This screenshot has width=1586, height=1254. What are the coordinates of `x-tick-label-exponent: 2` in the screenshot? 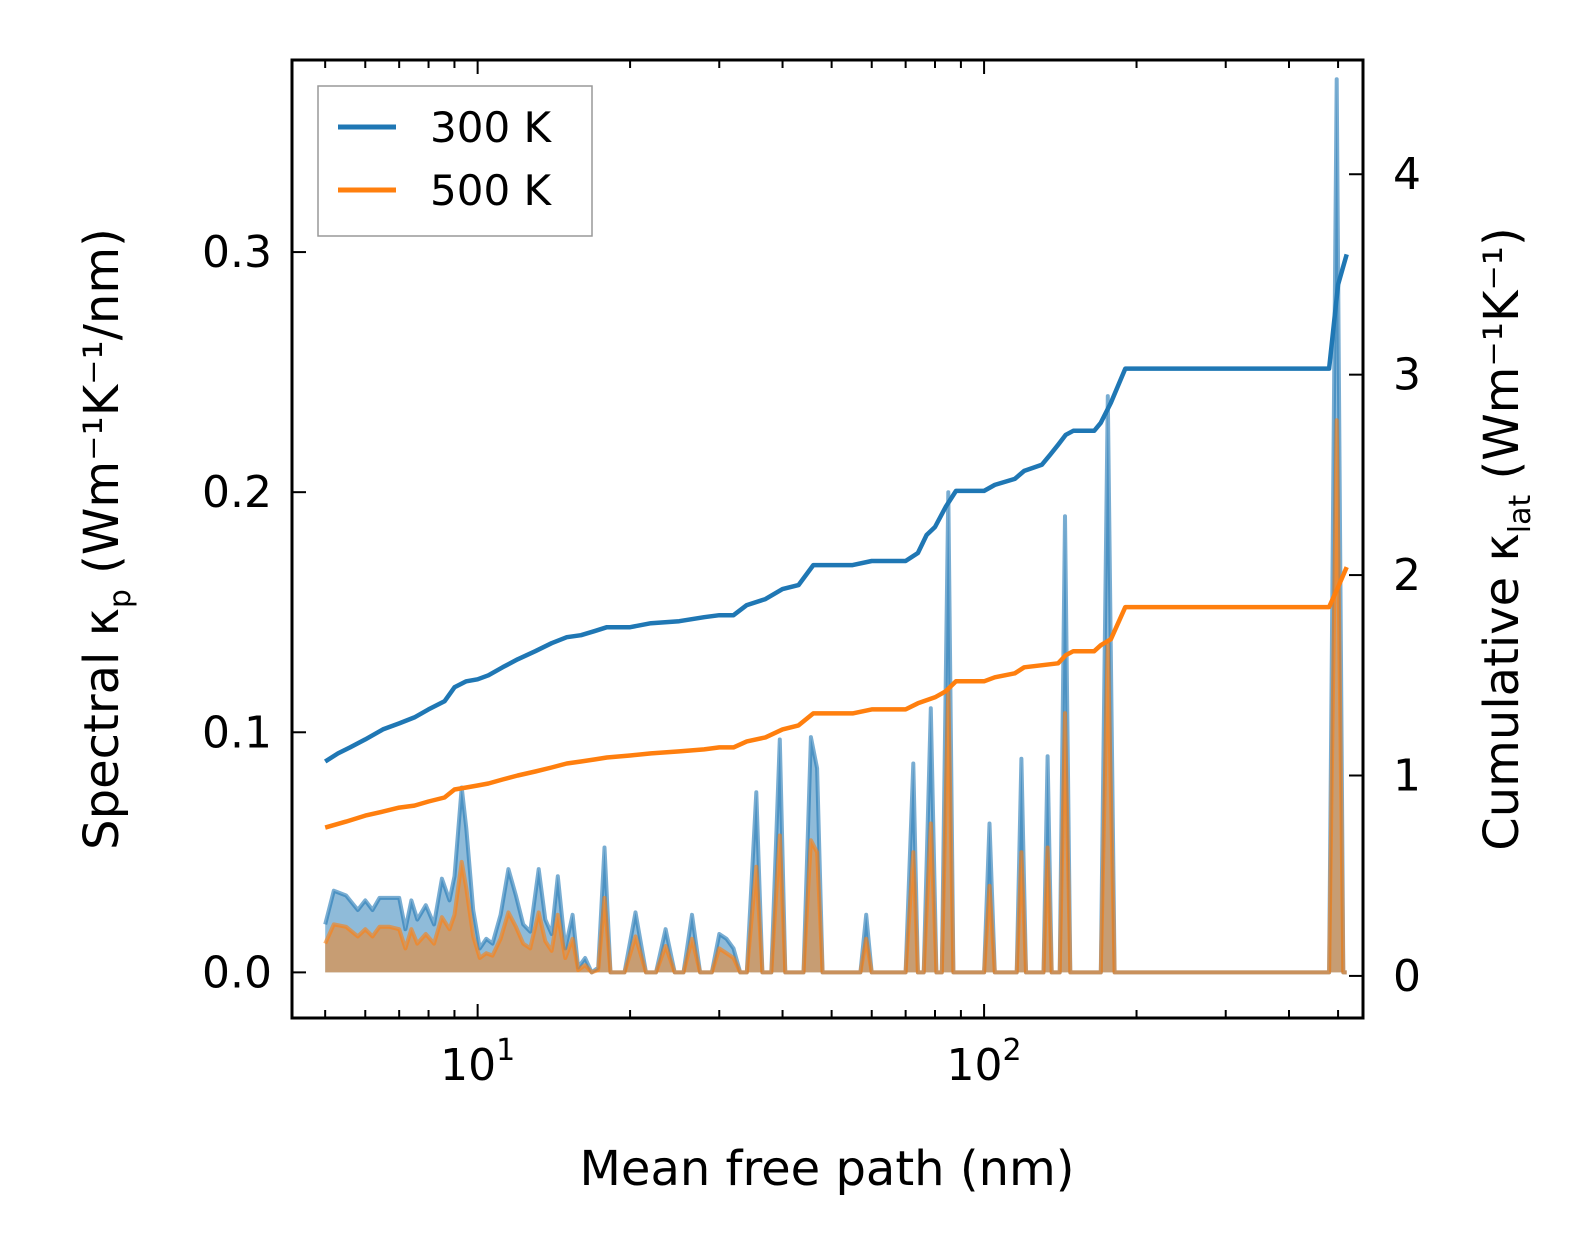 It's located at (1012, 1050).